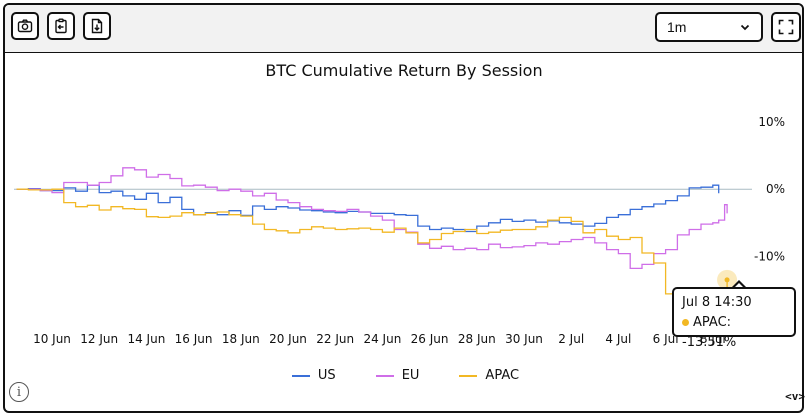  I want to click on series-line-us, so click(368, 208).